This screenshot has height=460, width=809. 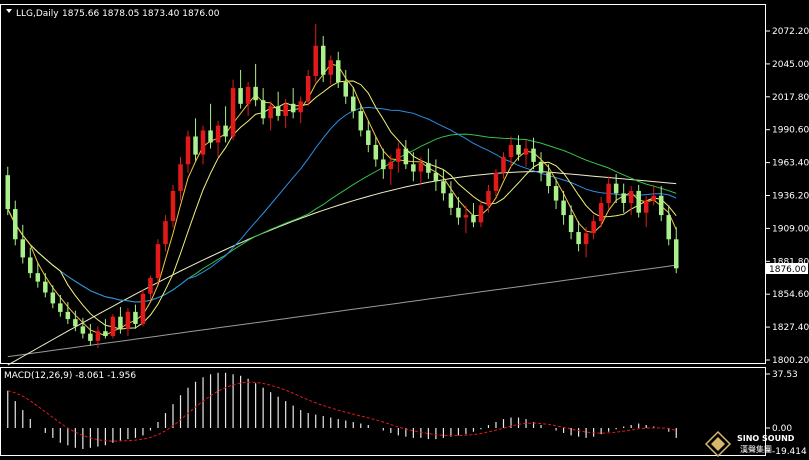 I want to click on watermark-brand: SINO SOUND, so click(x=766, y=438).